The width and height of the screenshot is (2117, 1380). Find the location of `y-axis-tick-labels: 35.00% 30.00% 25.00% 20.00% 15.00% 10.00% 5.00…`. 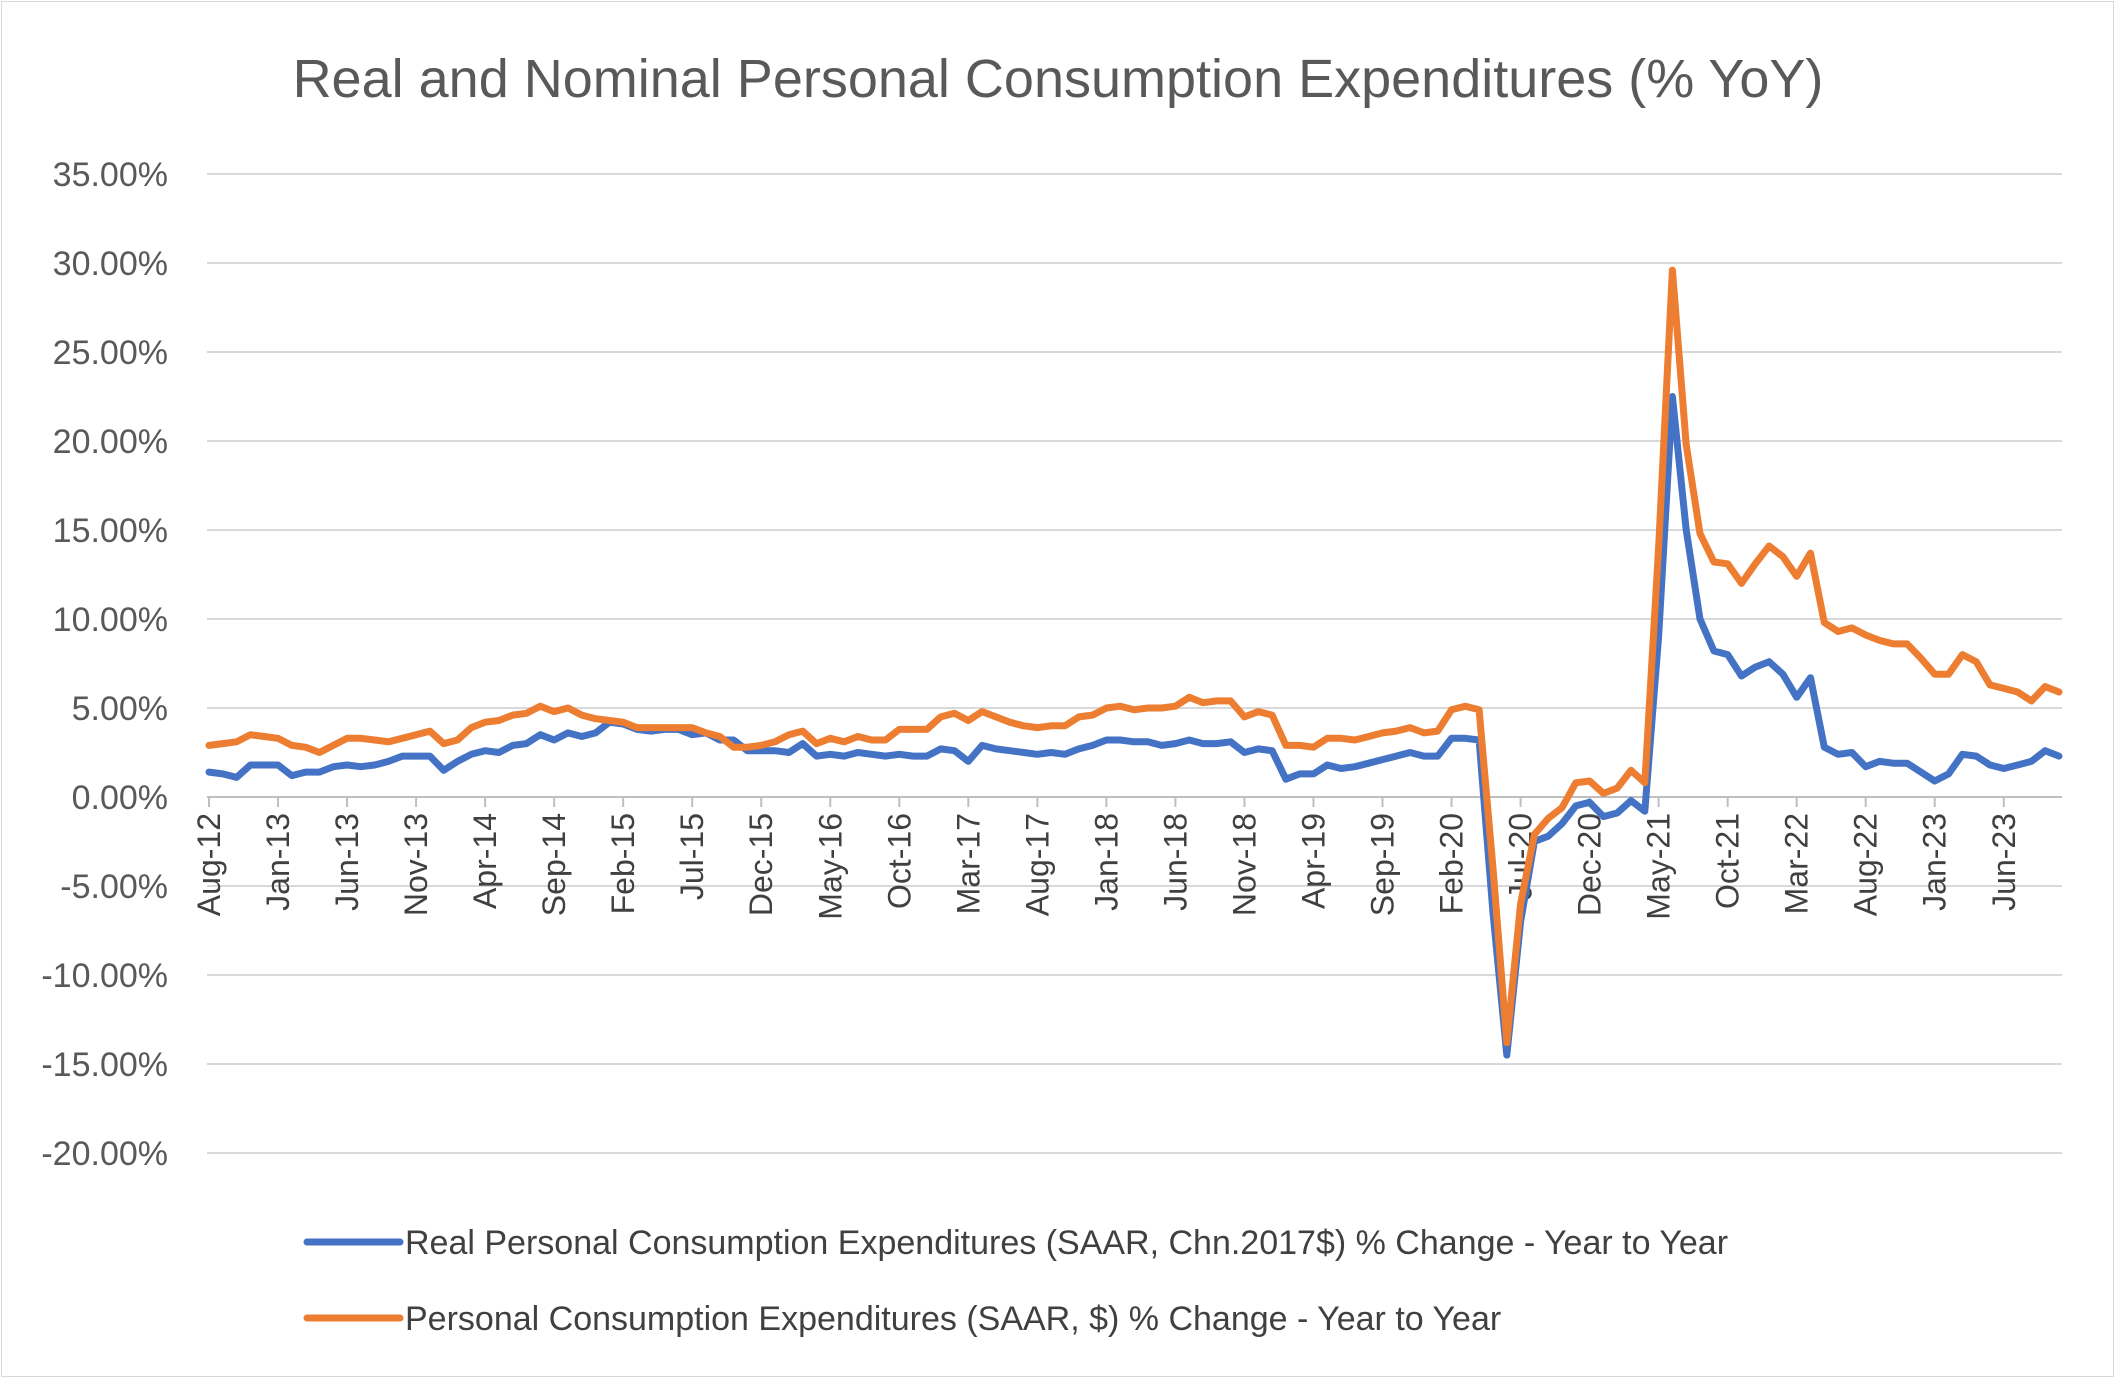

y-axis-tick-labels: 35.00% 30.00% 25.00% 20.00% 15.00% 10.00% 5.00… is located at coordinates (104, 664).